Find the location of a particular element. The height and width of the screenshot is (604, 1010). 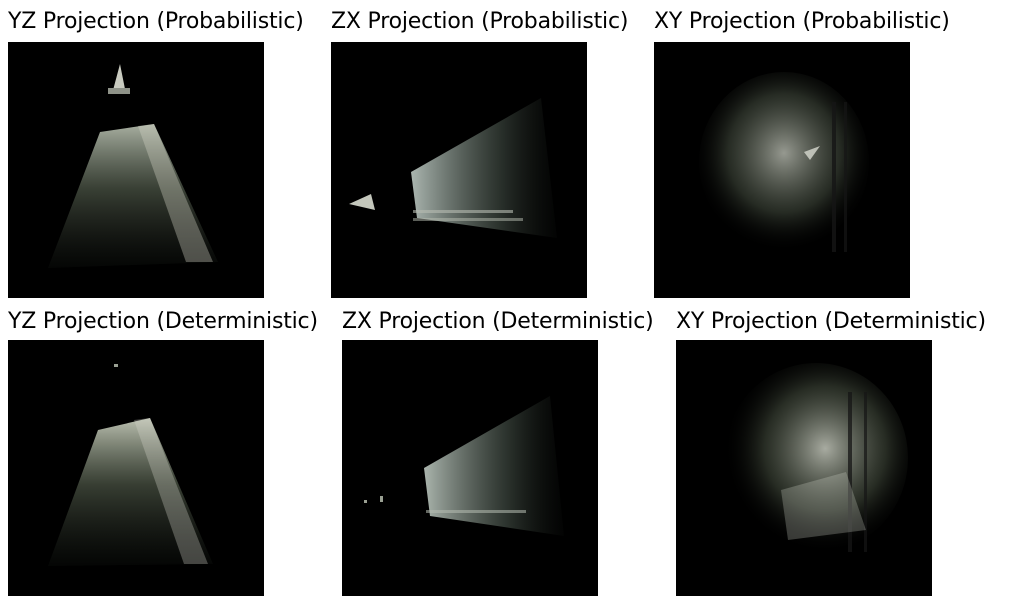

panel-title: YZ Projection (Deterministic) is located at coordinates (163, 321).